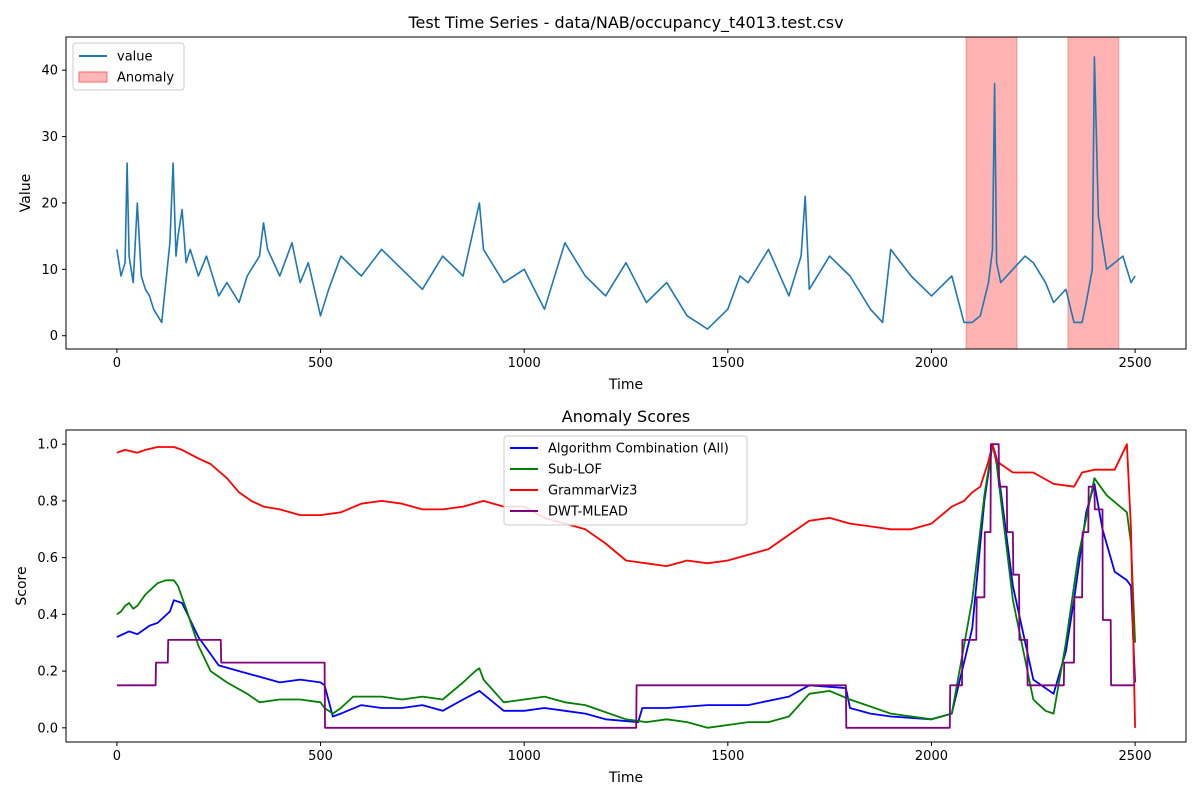 The height and width of the screenshot is (800, 1200). Describe the element at coordinates (49, 71) in the screenshot. I see `y-tick-label: 40` at that location.